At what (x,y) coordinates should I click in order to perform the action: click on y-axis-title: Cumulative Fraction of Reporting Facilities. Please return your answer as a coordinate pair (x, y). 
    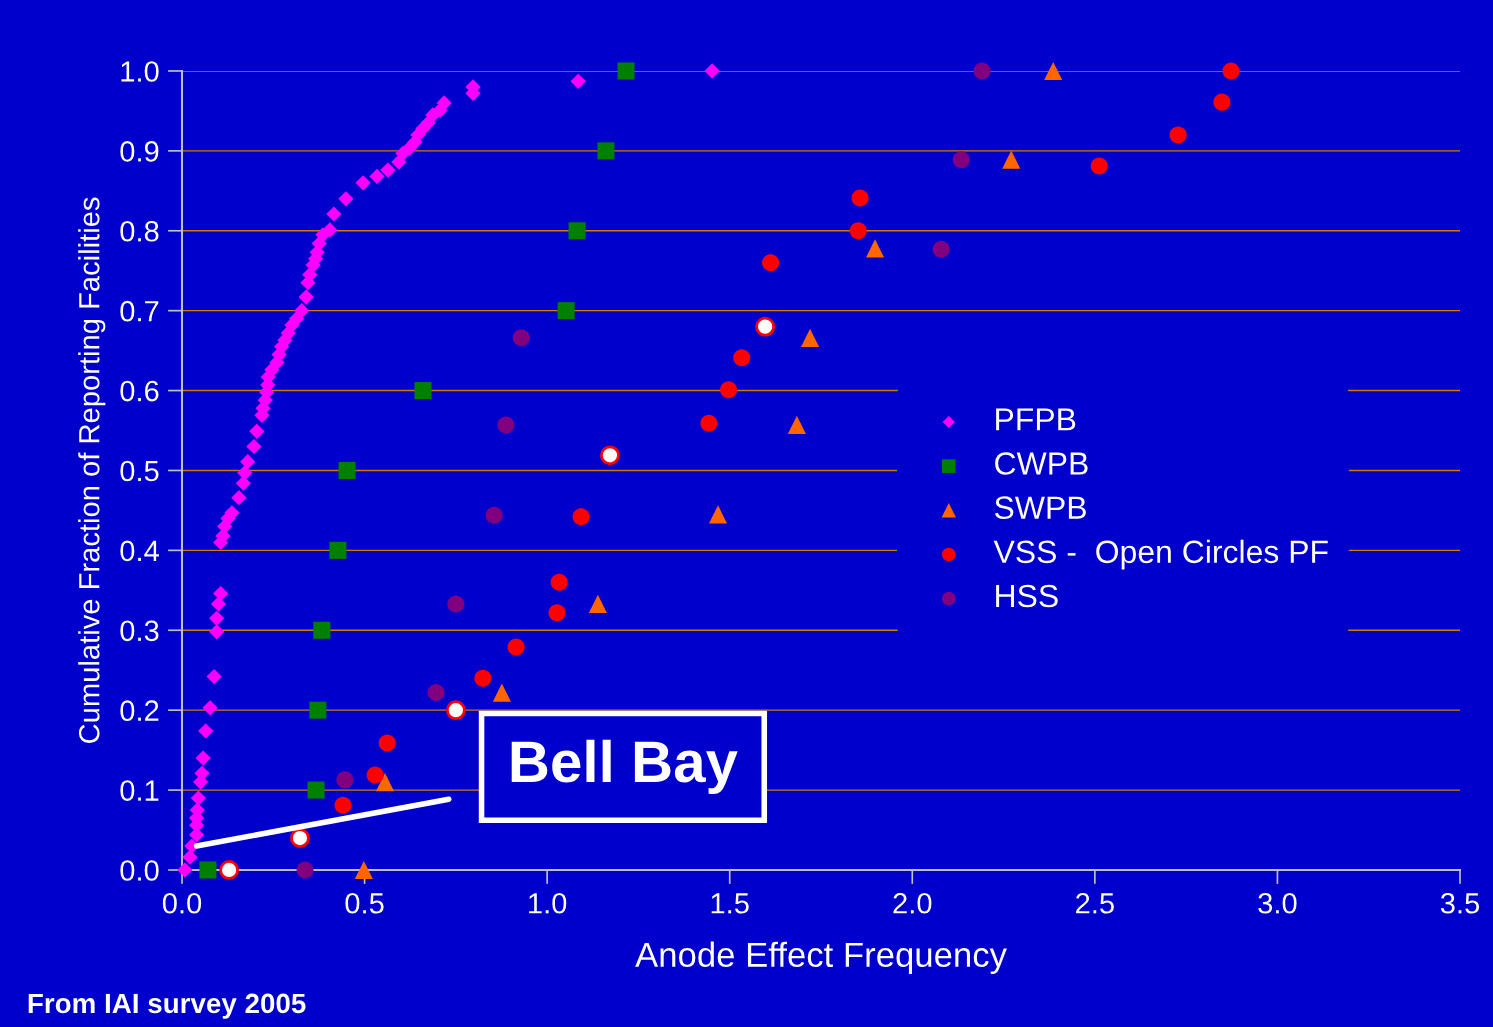
    Looking at the image, I should click on (92, 470).